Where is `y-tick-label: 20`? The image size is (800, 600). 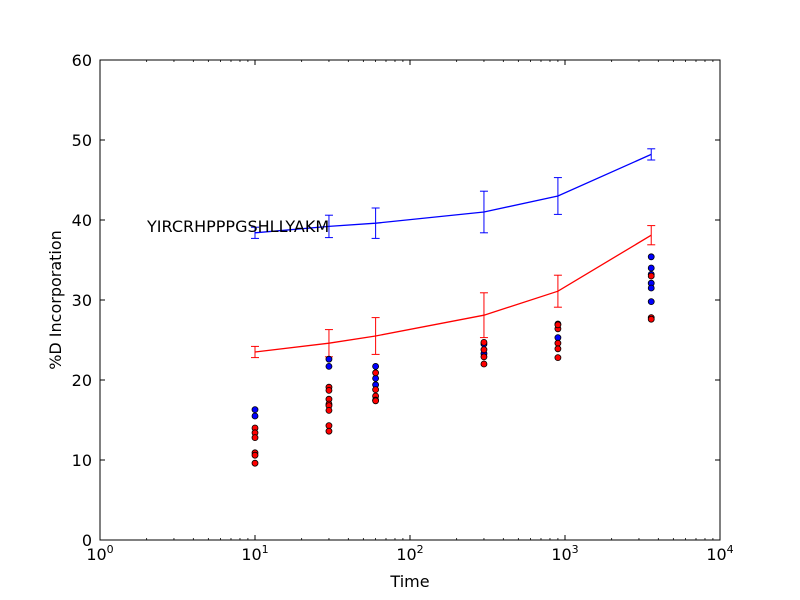 y-tick-label: 20 is located at coordinates (82, 380).